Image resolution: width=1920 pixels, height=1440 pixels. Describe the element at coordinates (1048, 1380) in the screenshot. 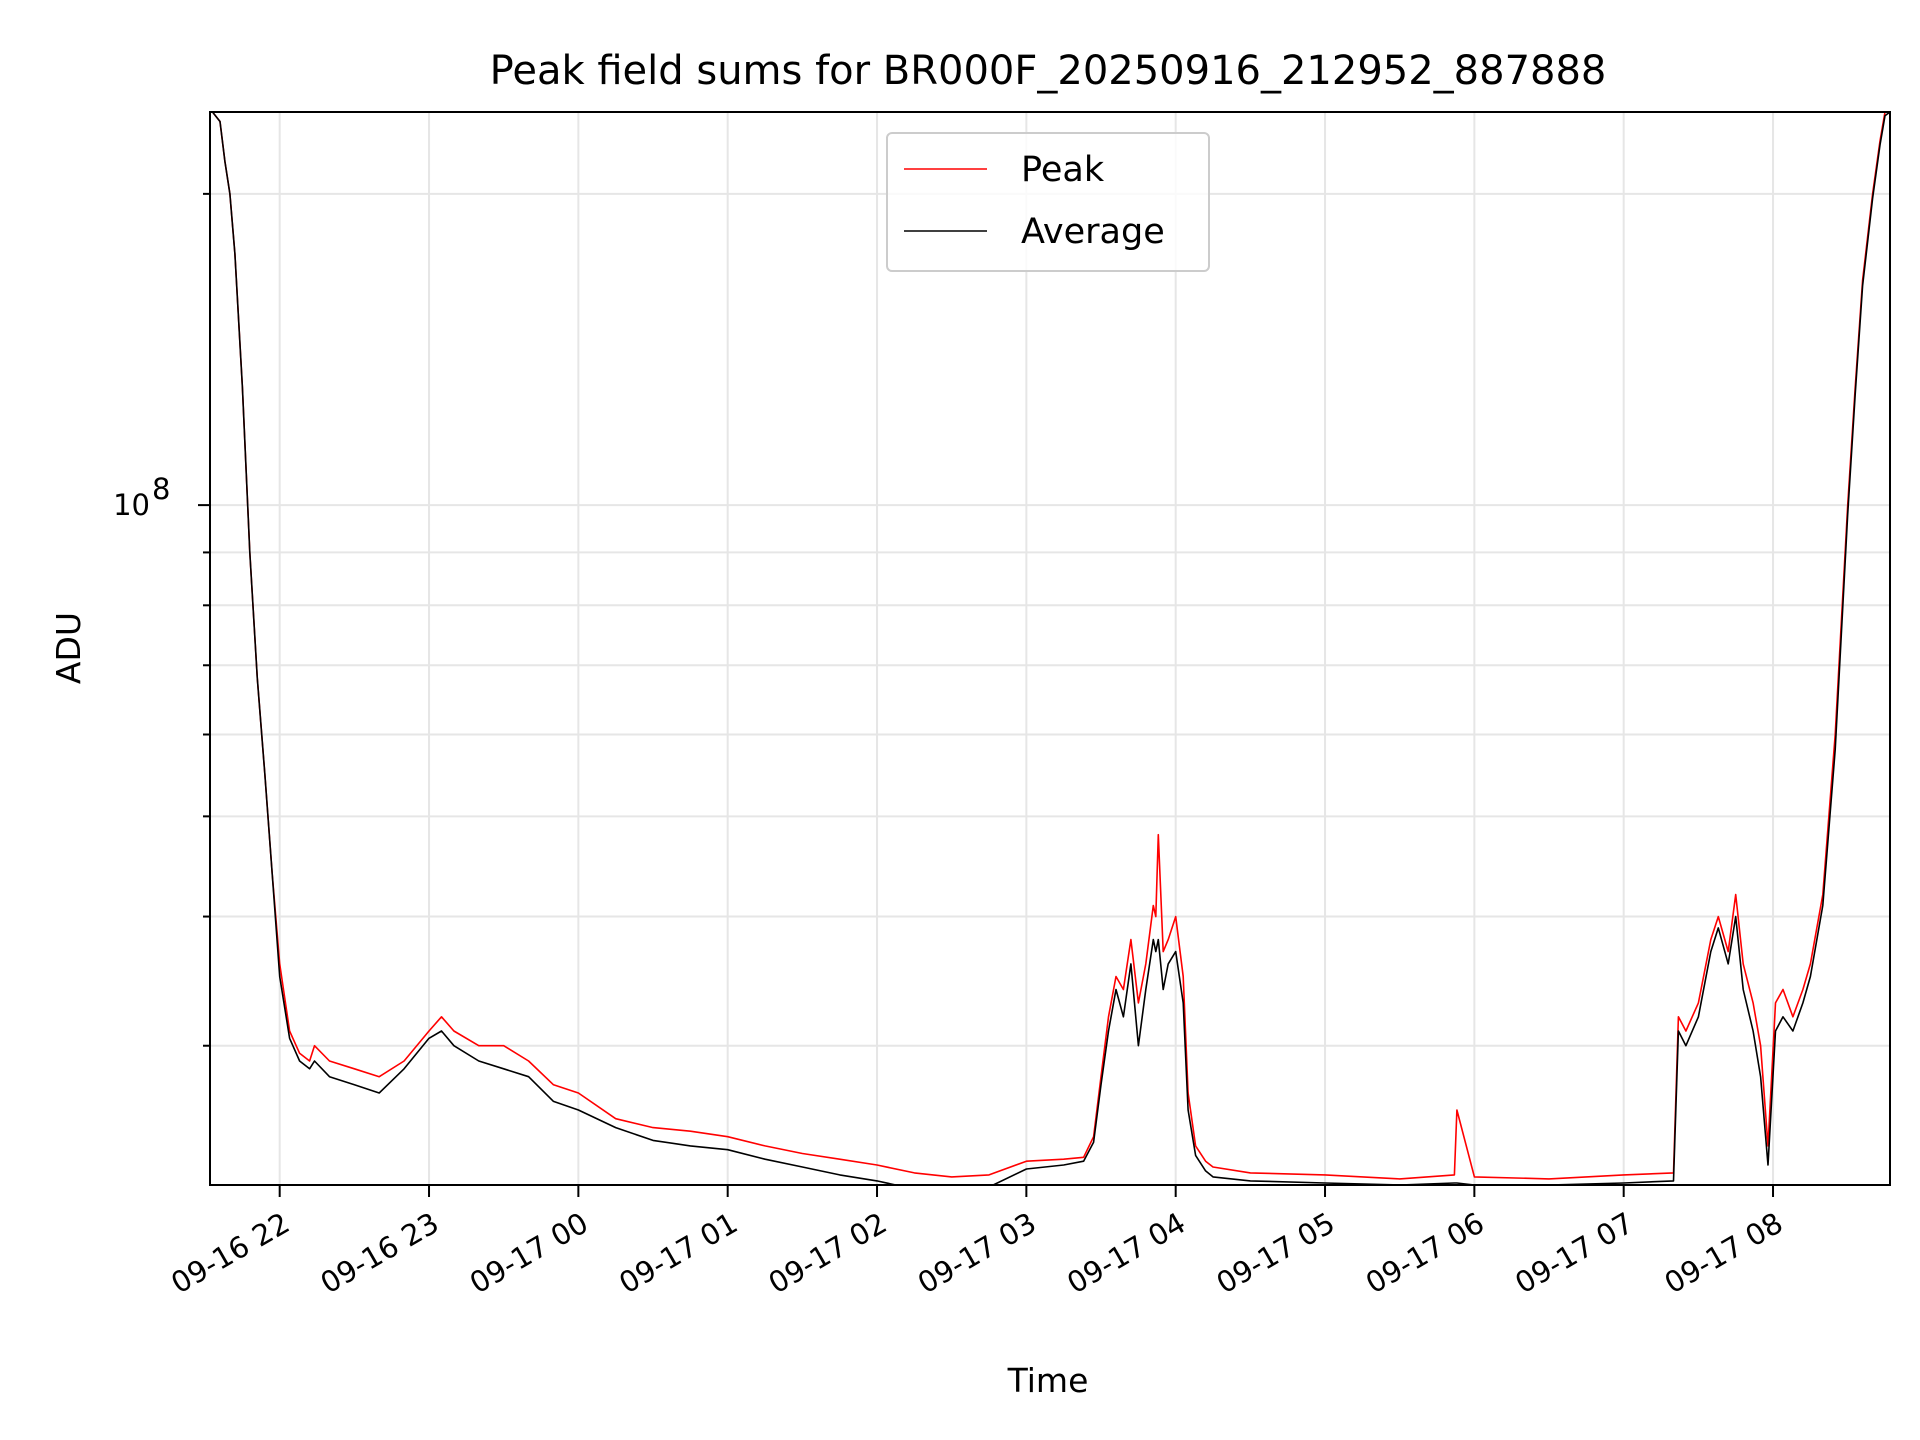

I see `x-axis-label: Time` at that location.